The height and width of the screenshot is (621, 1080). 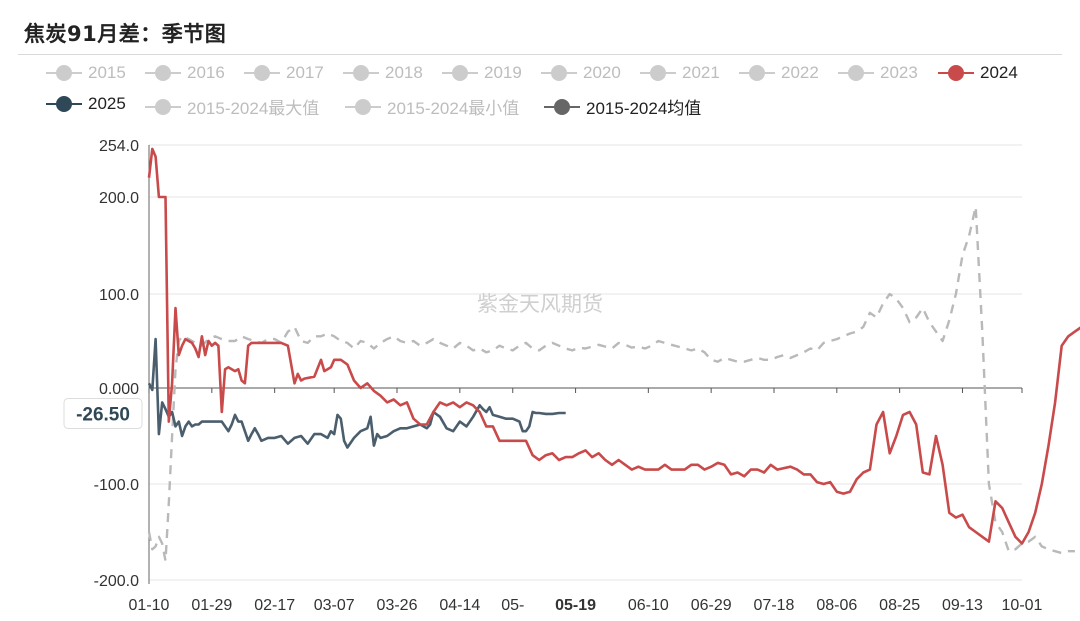 What do you see at coordinates (540, 304) in the screenshot?
I see `watermark: 紫金天风期货` at bounding box center [540, 304].